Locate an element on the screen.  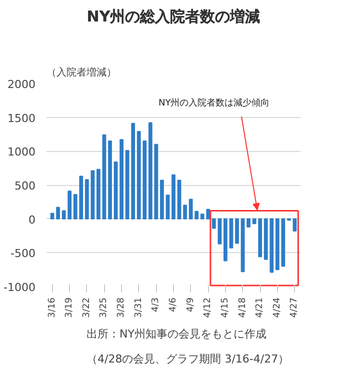
y-tick-label: 2000 is located at coordinates (22, 84).